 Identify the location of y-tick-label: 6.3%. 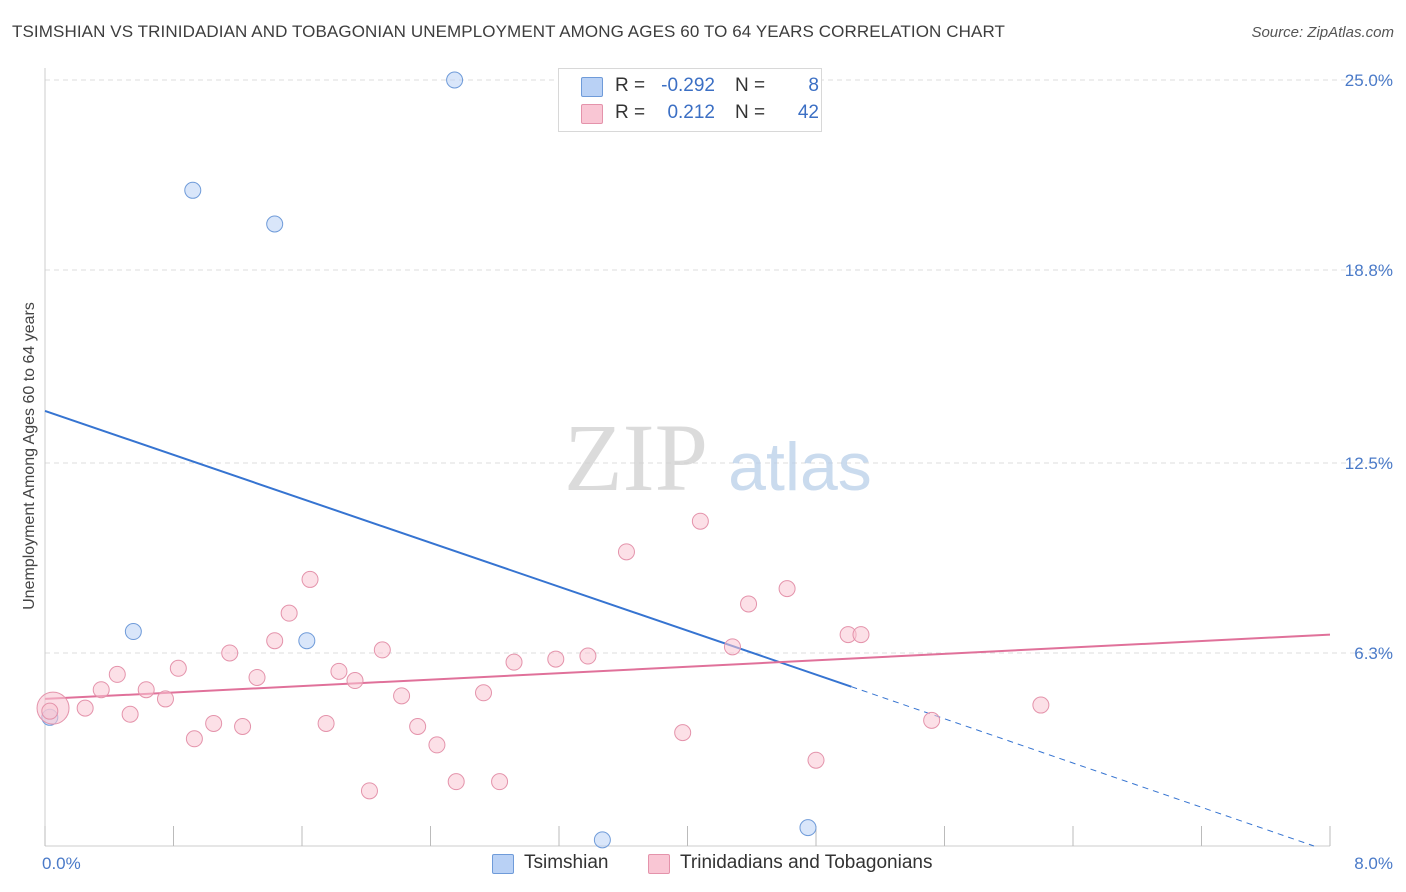
(1373, 653).